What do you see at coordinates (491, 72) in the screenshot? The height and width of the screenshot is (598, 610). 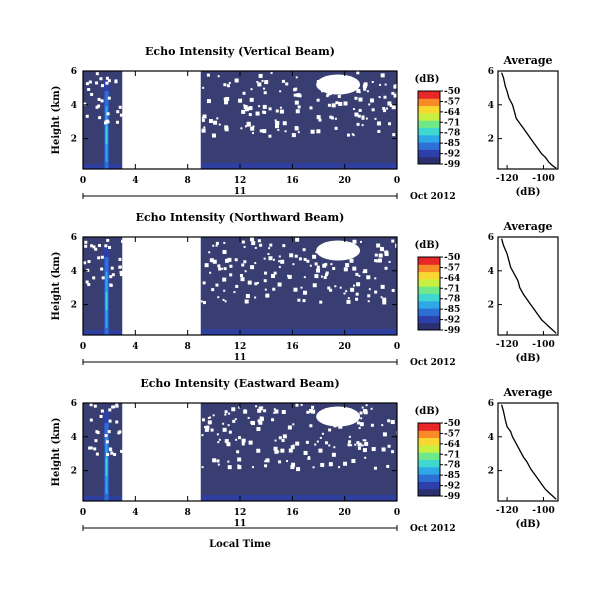 I see `average-y-tick-label: 6` at bounding box center [491, 72].